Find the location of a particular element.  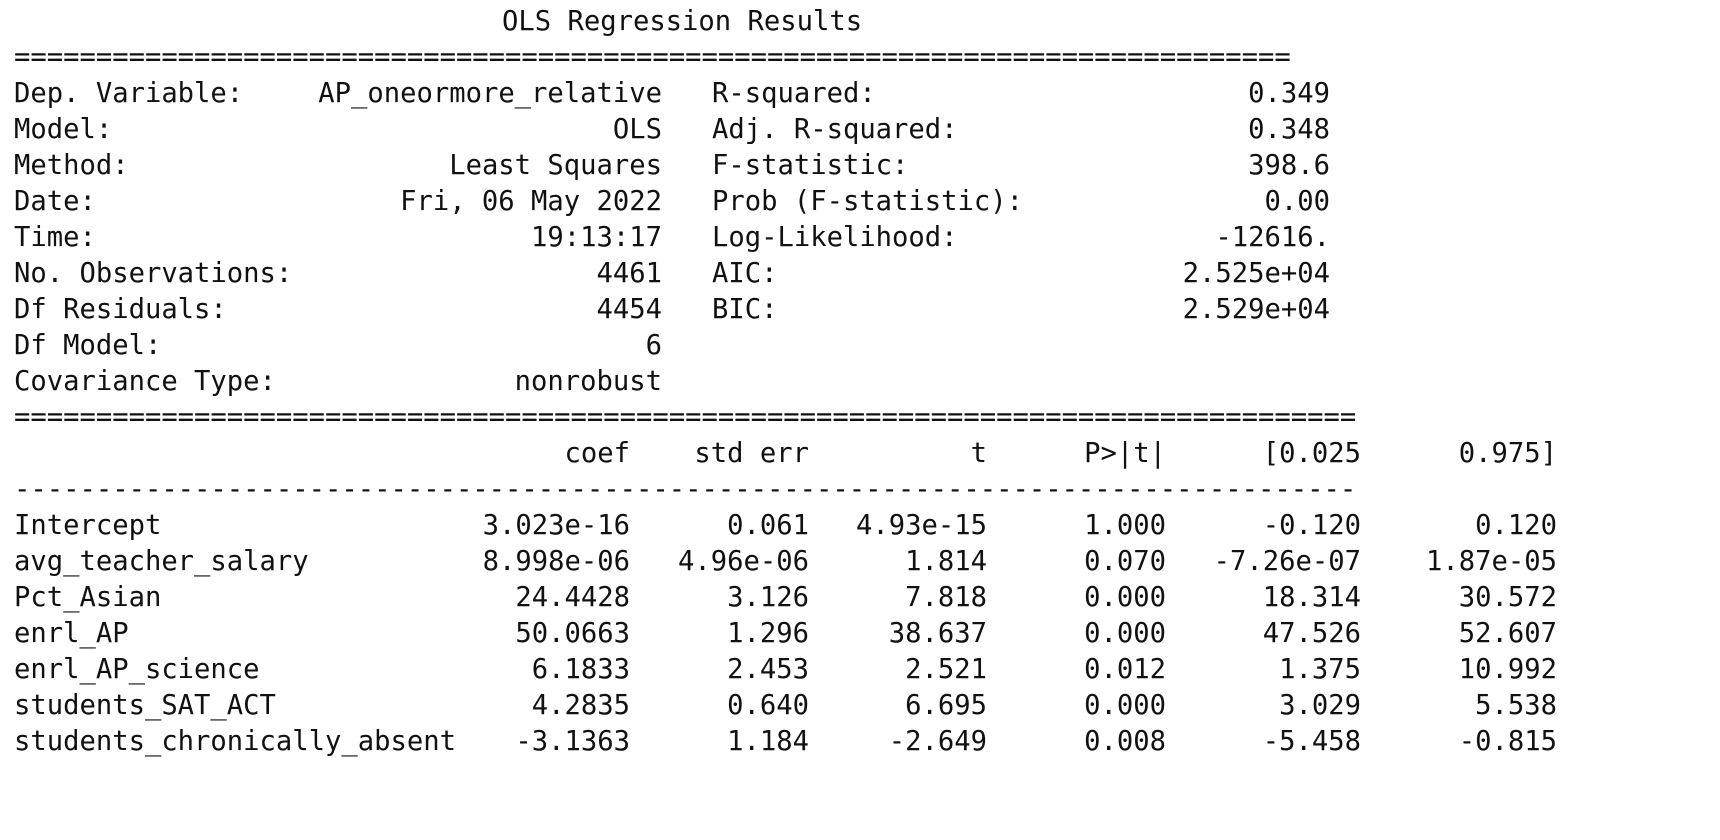

coef-header-row: coef std err t P>|t| [0.025 0.975] is located at coordinates (864, 454).